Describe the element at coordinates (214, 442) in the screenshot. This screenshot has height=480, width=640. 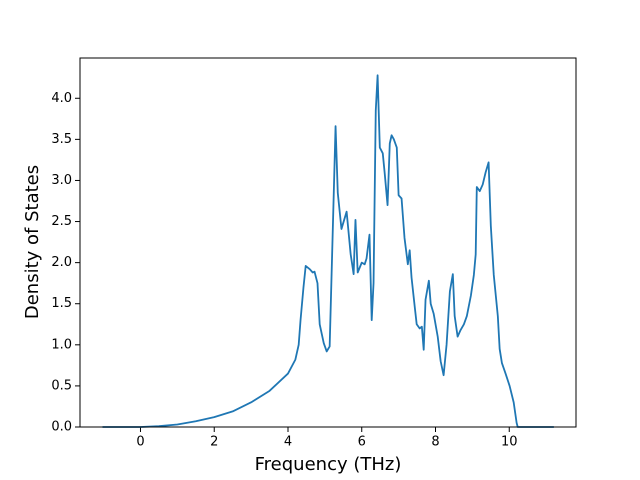
I see `x-tick-label: 2` at that location.